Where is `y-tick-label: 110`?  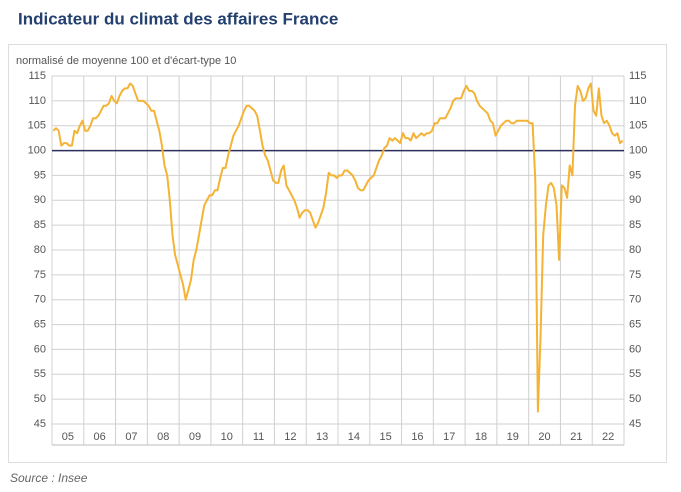 y-tick-label: 110 is located at coordinates (37, 101).